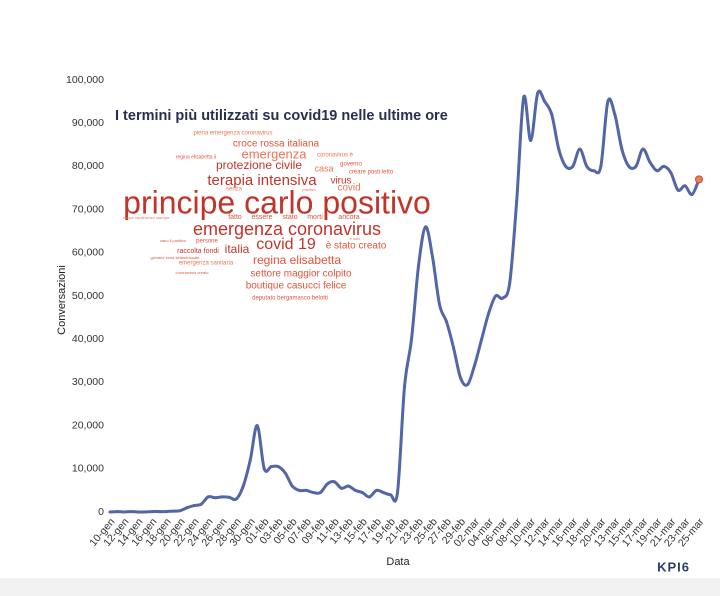 Image resolution: width=720 pixels, height=596 pixels. I want to click on y-tick-label: 30,000, so click(88, 382).